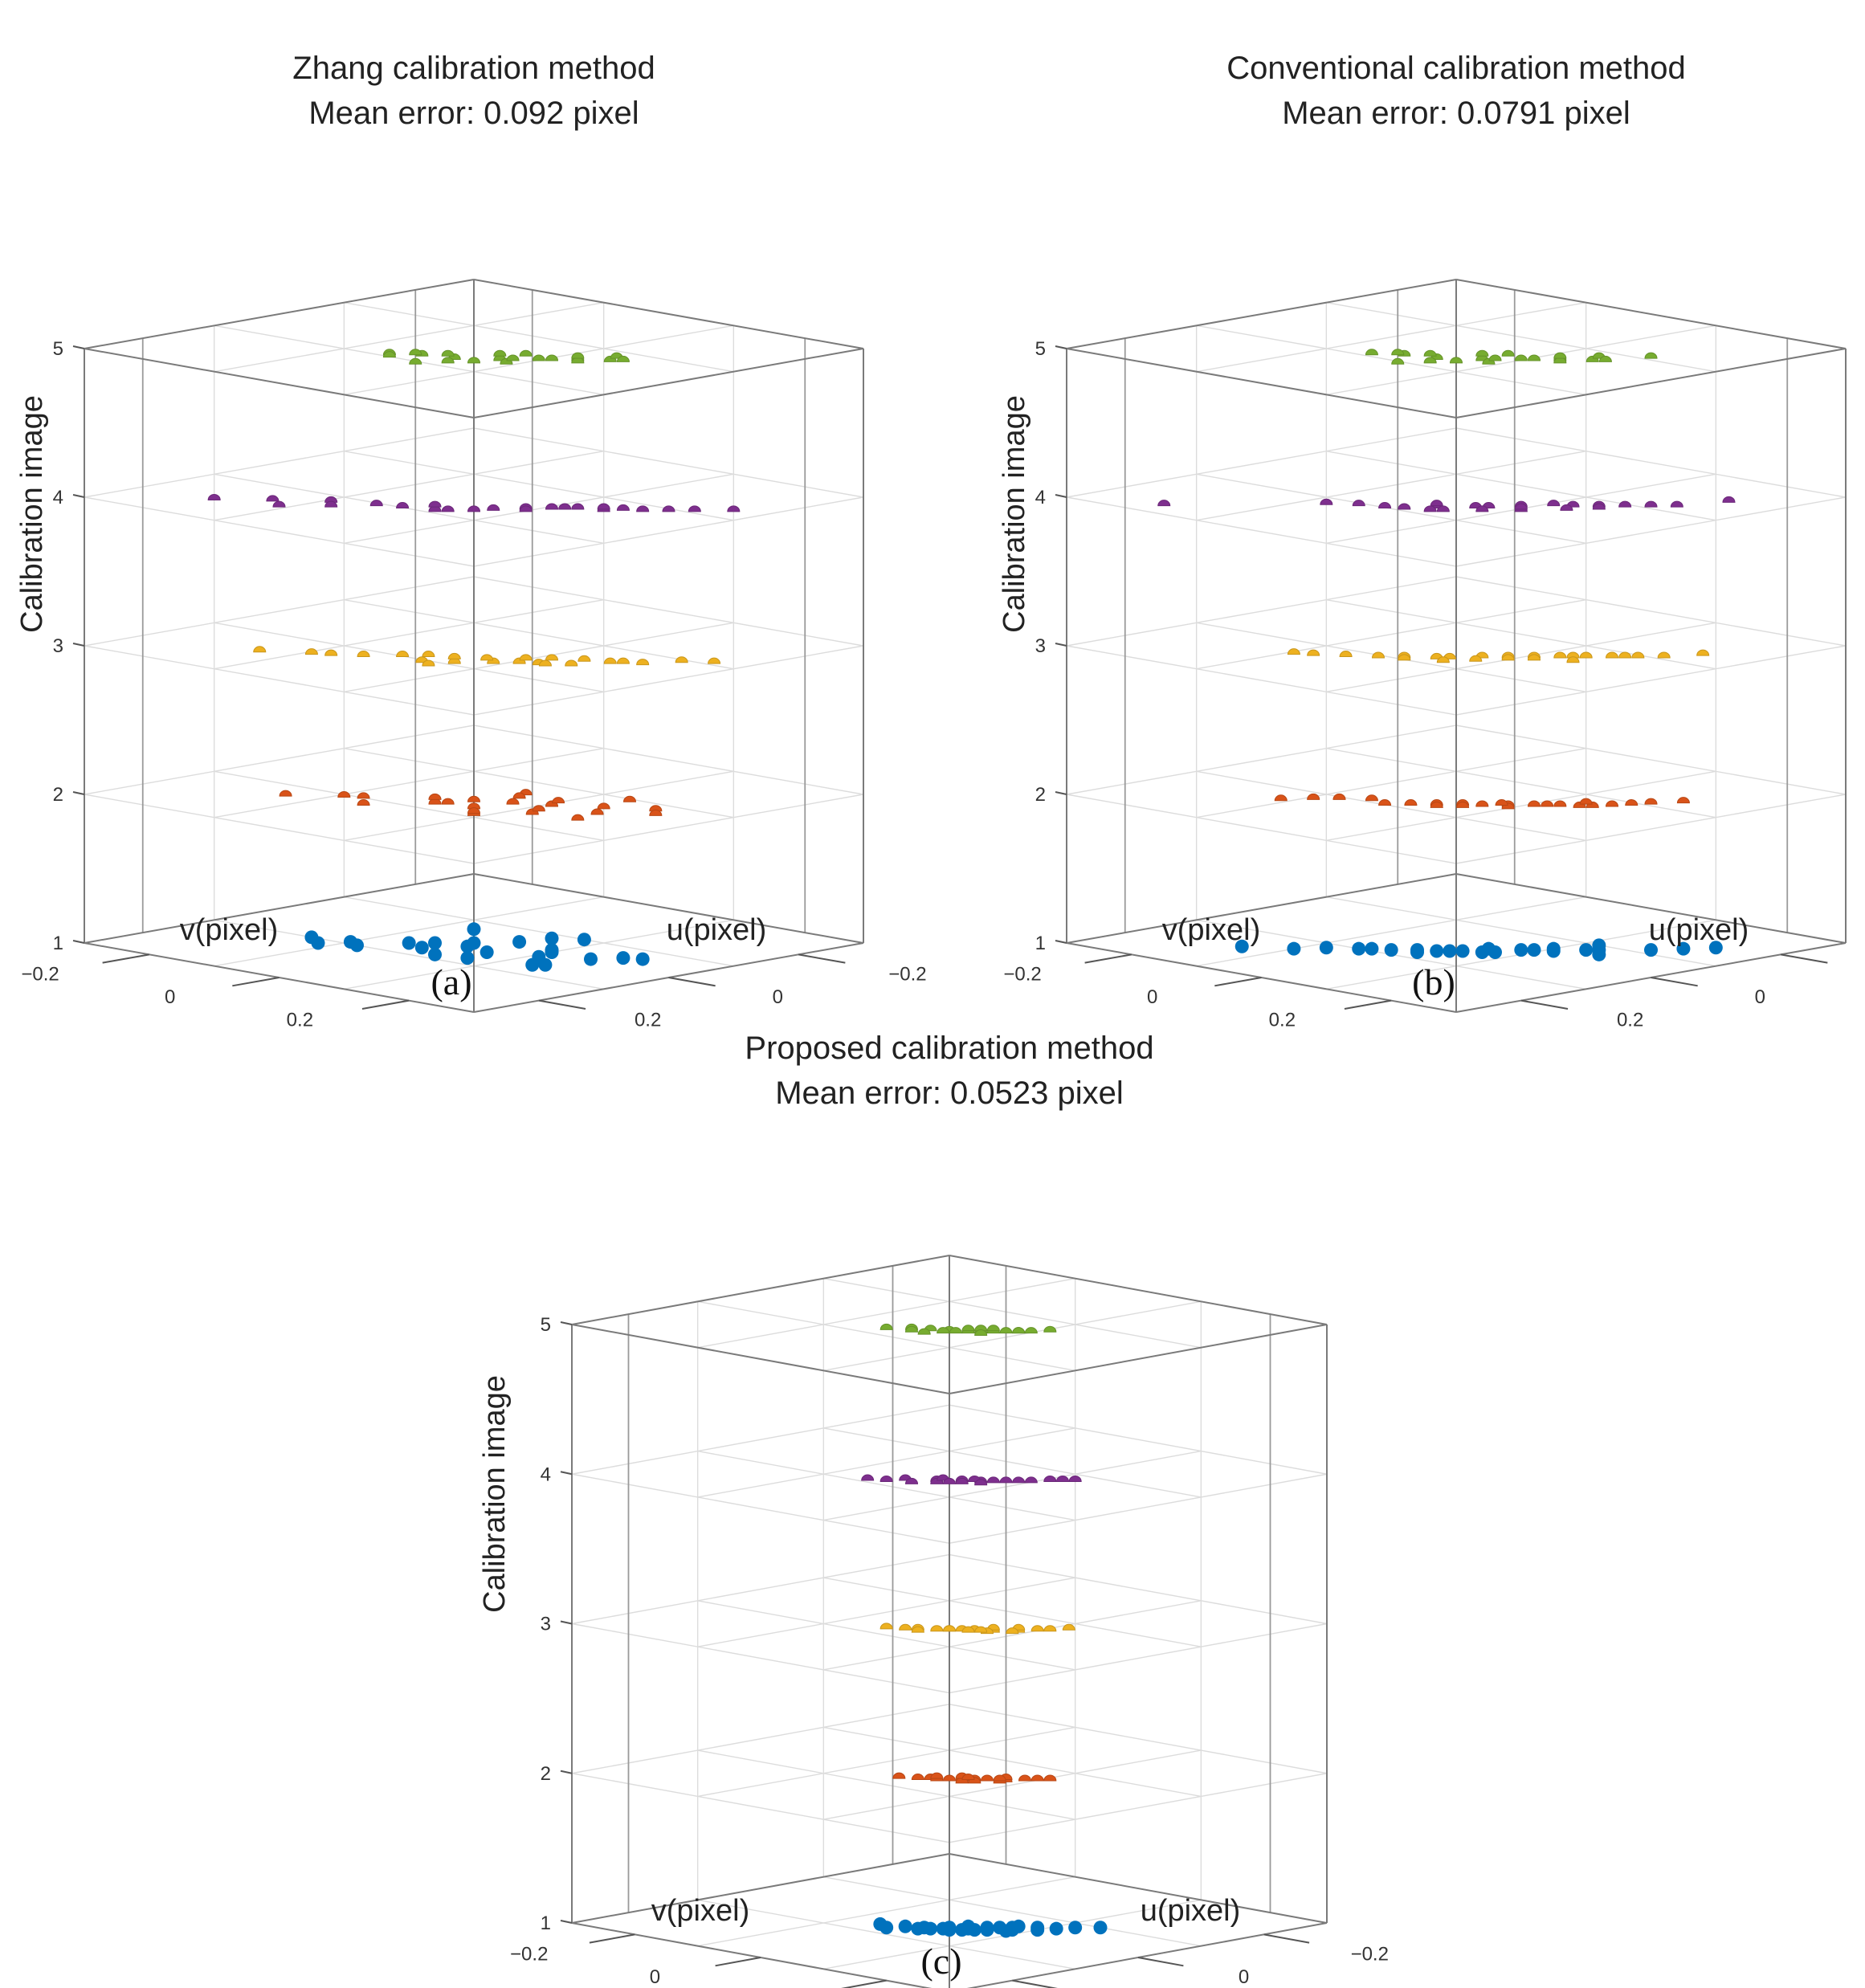 The height and width of the screenshot is (1988, 1865). I want to click on a-z-tick-label-3: 4, so click(58, 497).